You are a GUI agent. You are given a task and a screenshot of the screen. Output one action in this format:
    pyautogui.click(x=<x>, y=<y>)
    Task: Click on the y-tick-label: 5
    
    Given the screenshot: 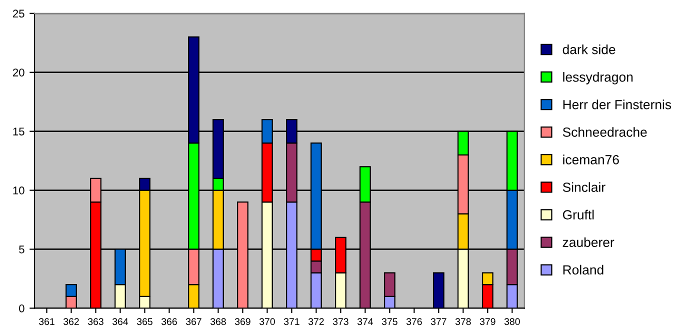 What is the action you would take?
    pyautogui.click(x=21, y=250)
    